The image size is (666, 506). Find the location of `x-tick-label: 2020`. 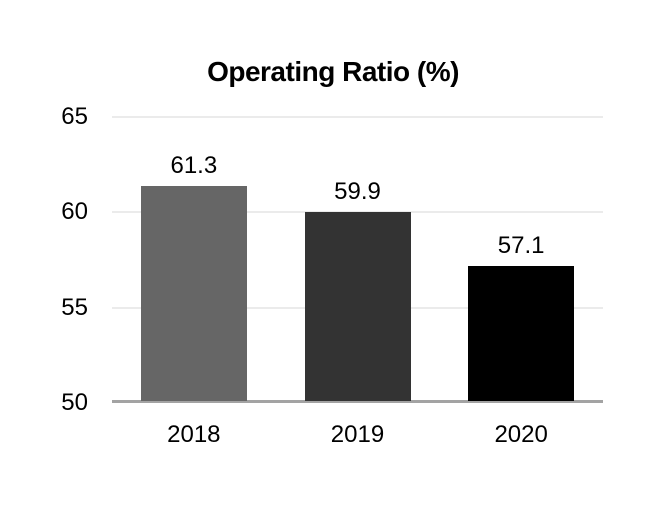

x-tick-label: 2020 is located at coordinates (521, 434).